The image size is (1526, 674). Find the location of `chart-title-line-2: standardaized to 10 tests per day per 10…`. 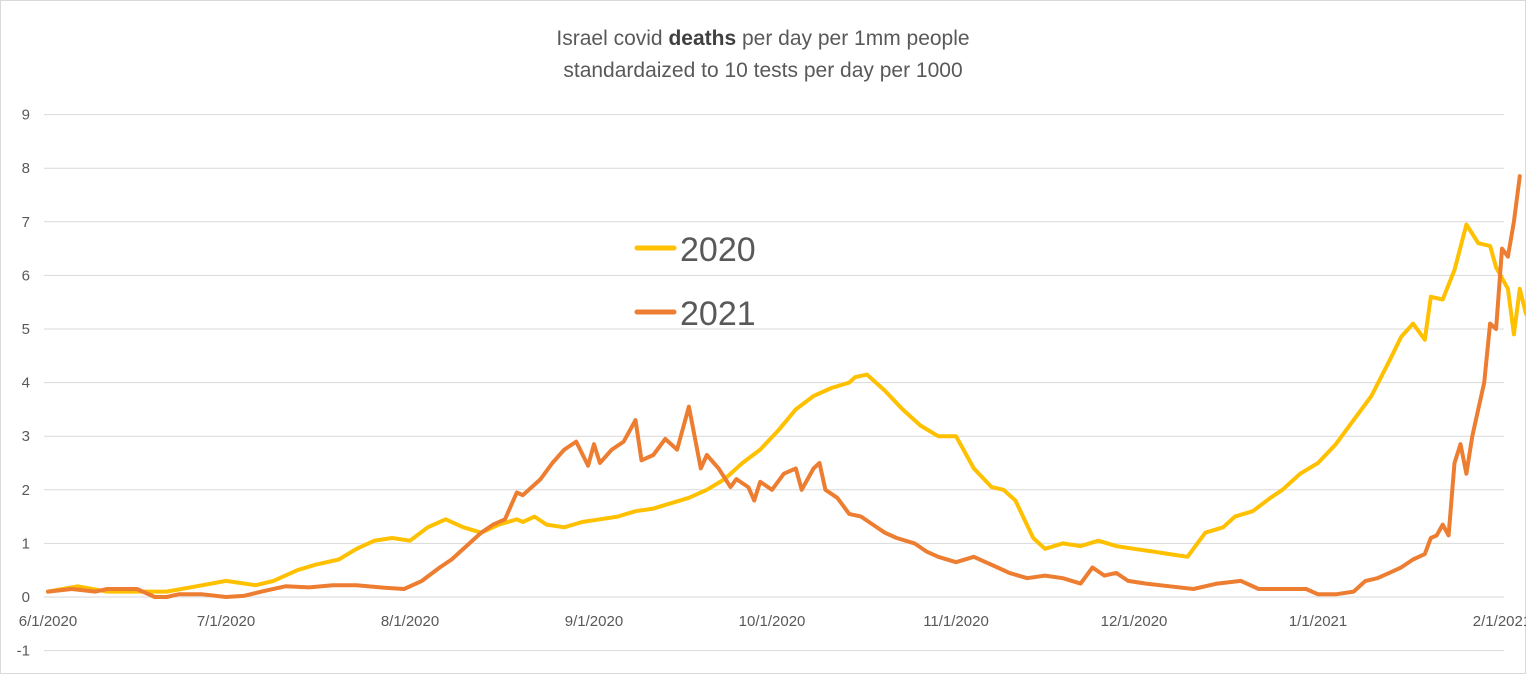

chart-title-line-2: standardaized to 10 tests per day per 10… is located at coordinates (763, 70).